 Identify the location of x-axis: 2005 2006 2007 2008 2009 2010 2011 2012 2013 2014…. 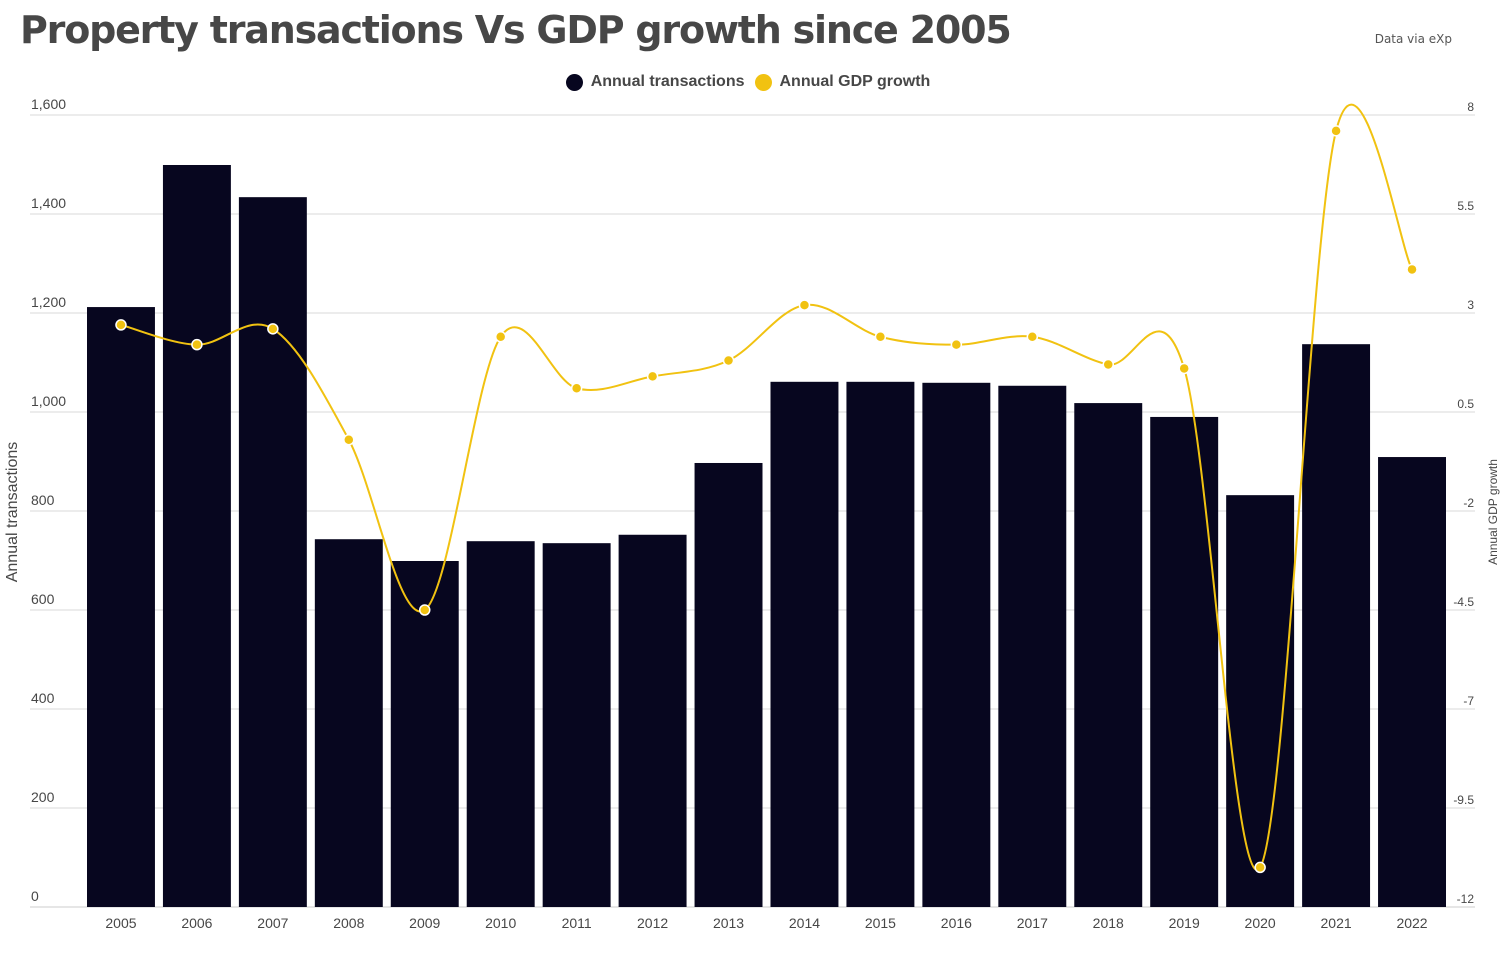
(766, 923).